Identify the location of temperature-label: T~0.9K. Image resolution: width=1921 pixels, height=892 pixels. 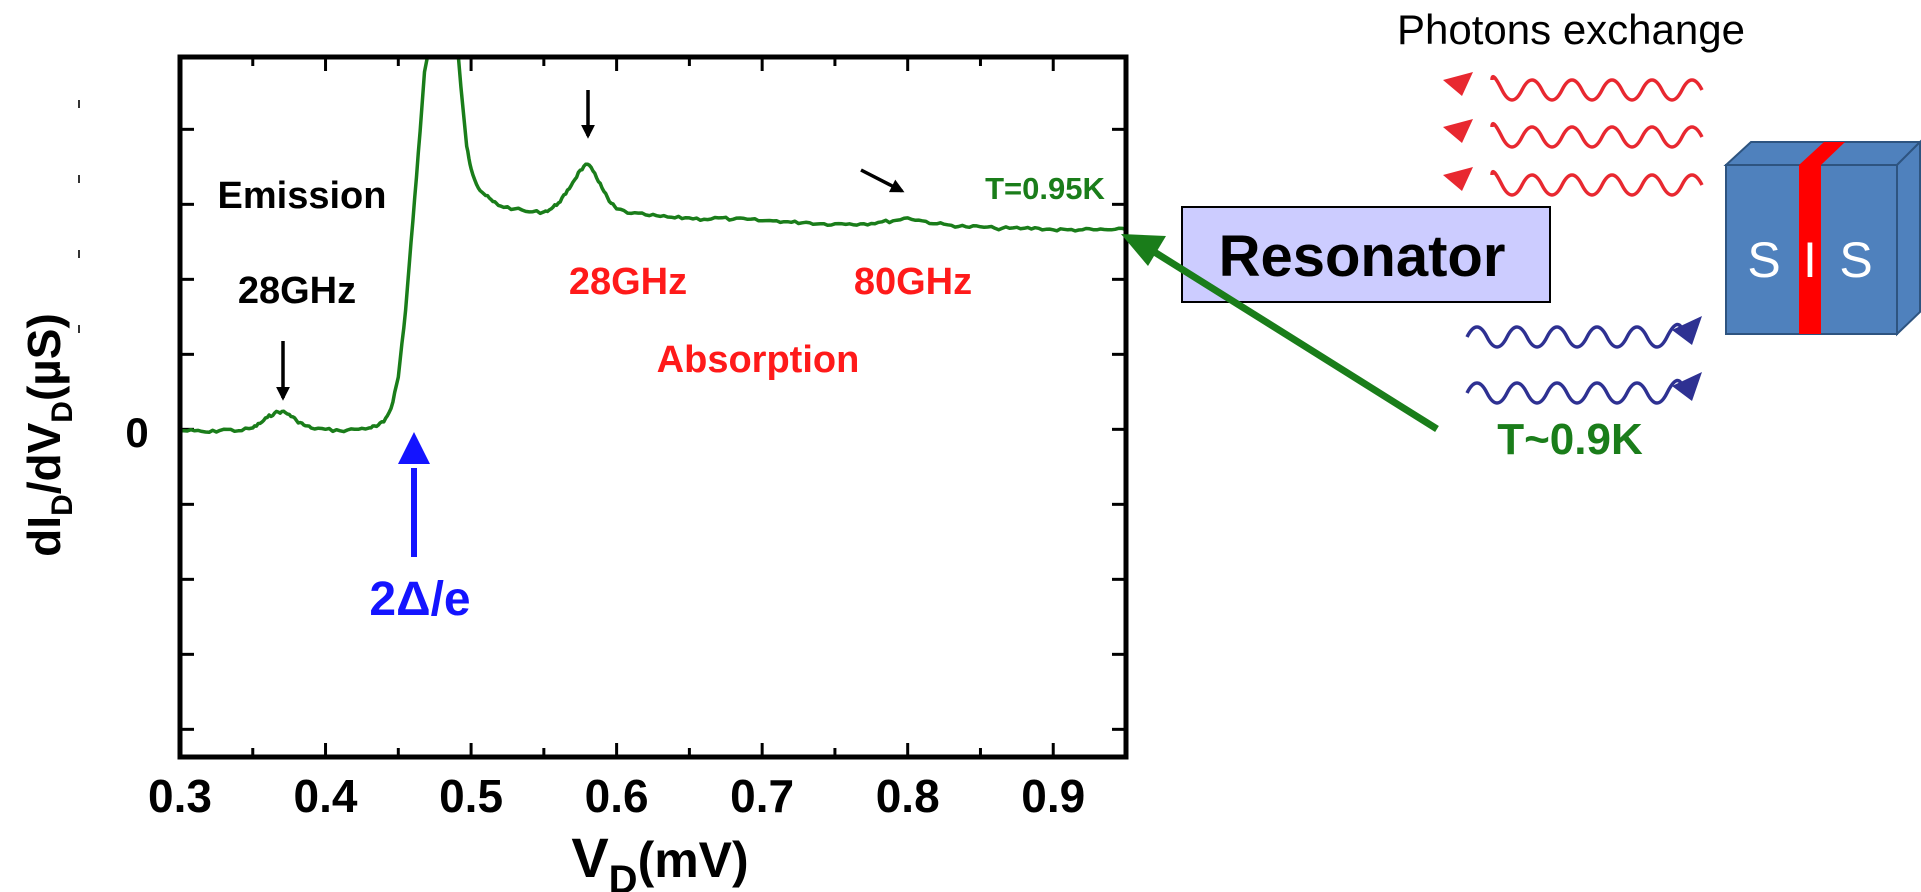
(1570, 439).